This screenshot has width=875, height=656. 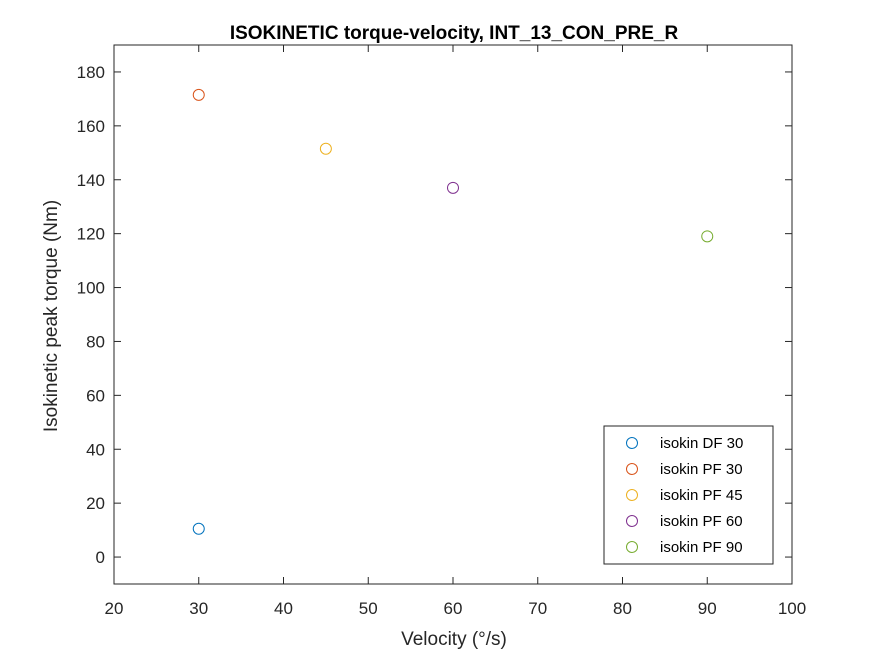 I want to click on y-tick-label: 20, so click(x=95, y=503).